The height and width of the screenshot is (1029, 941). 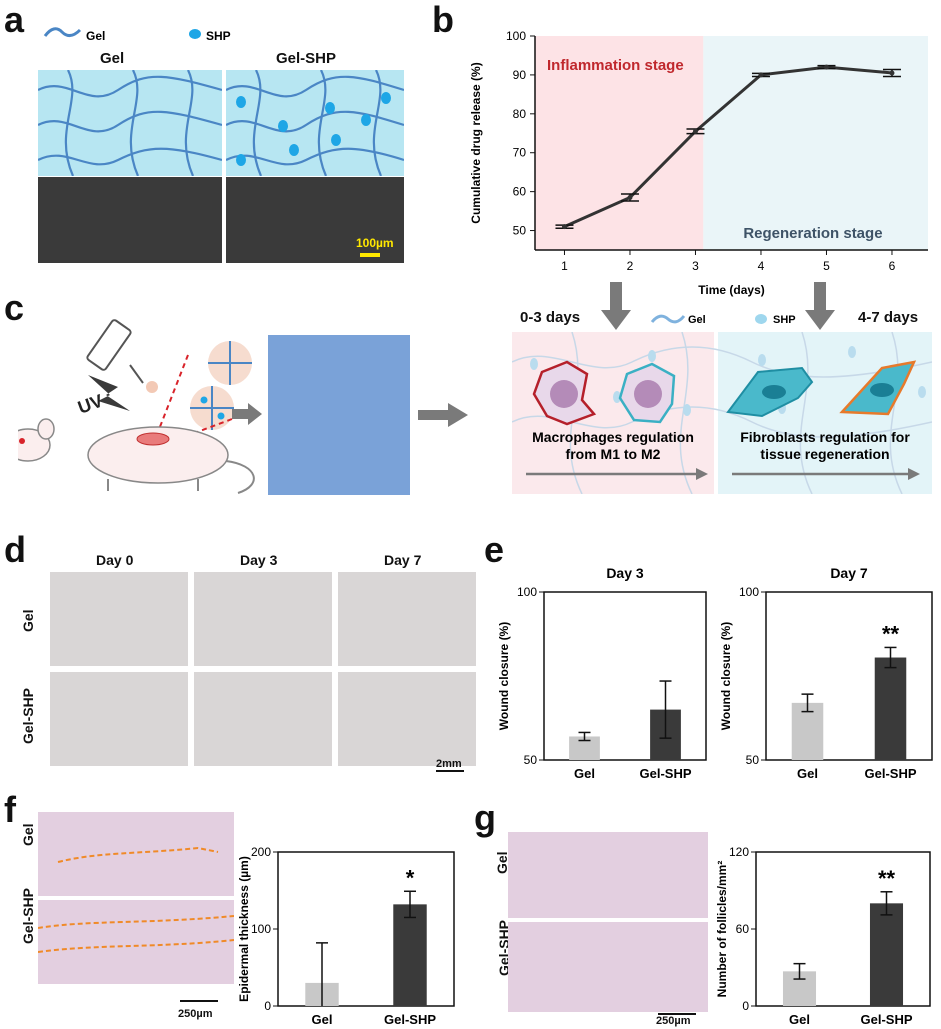 I want to click on epidermis-outline, so click(x=136, y=899).